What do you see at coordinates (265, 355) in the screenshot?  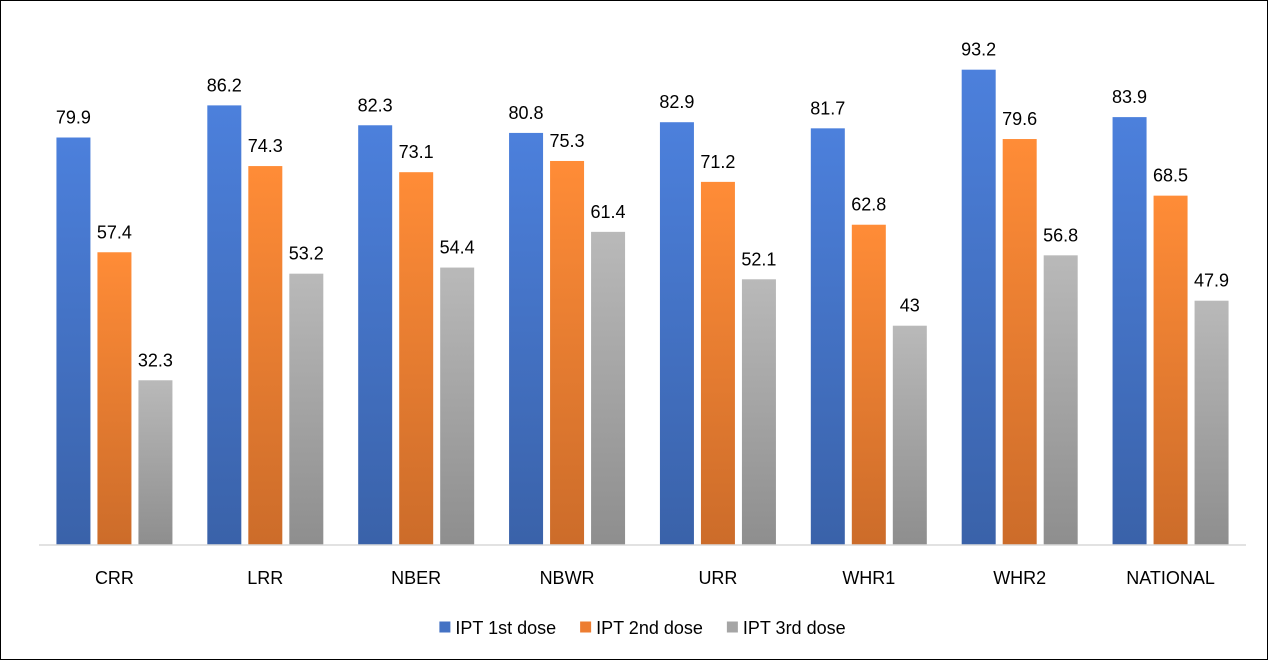 I see `bar-lrr-ipt-2nd-dose` at bounding box center [265, 355].